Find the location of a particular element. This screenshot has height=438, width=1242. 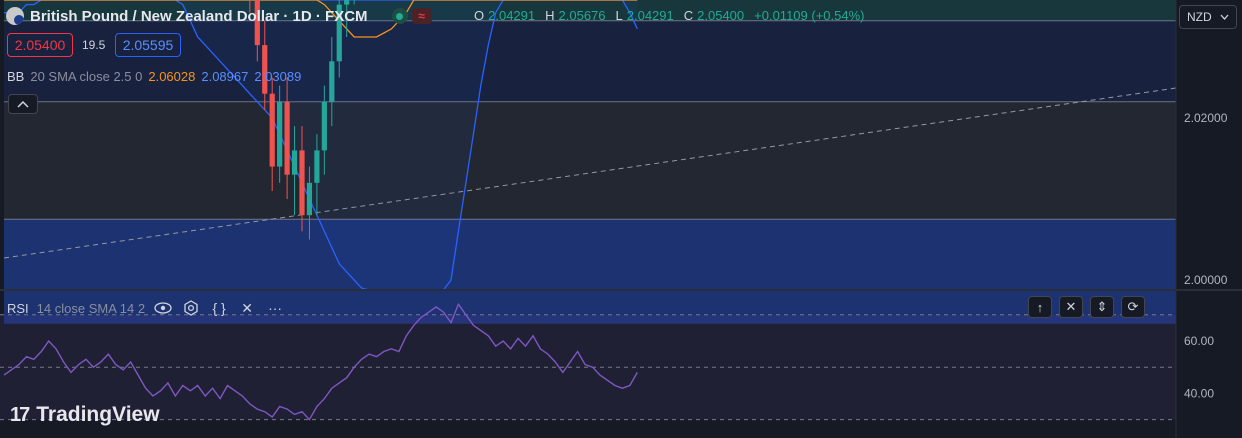

price-tick-label: 2.02000 is located at coordinates (1206, 118).